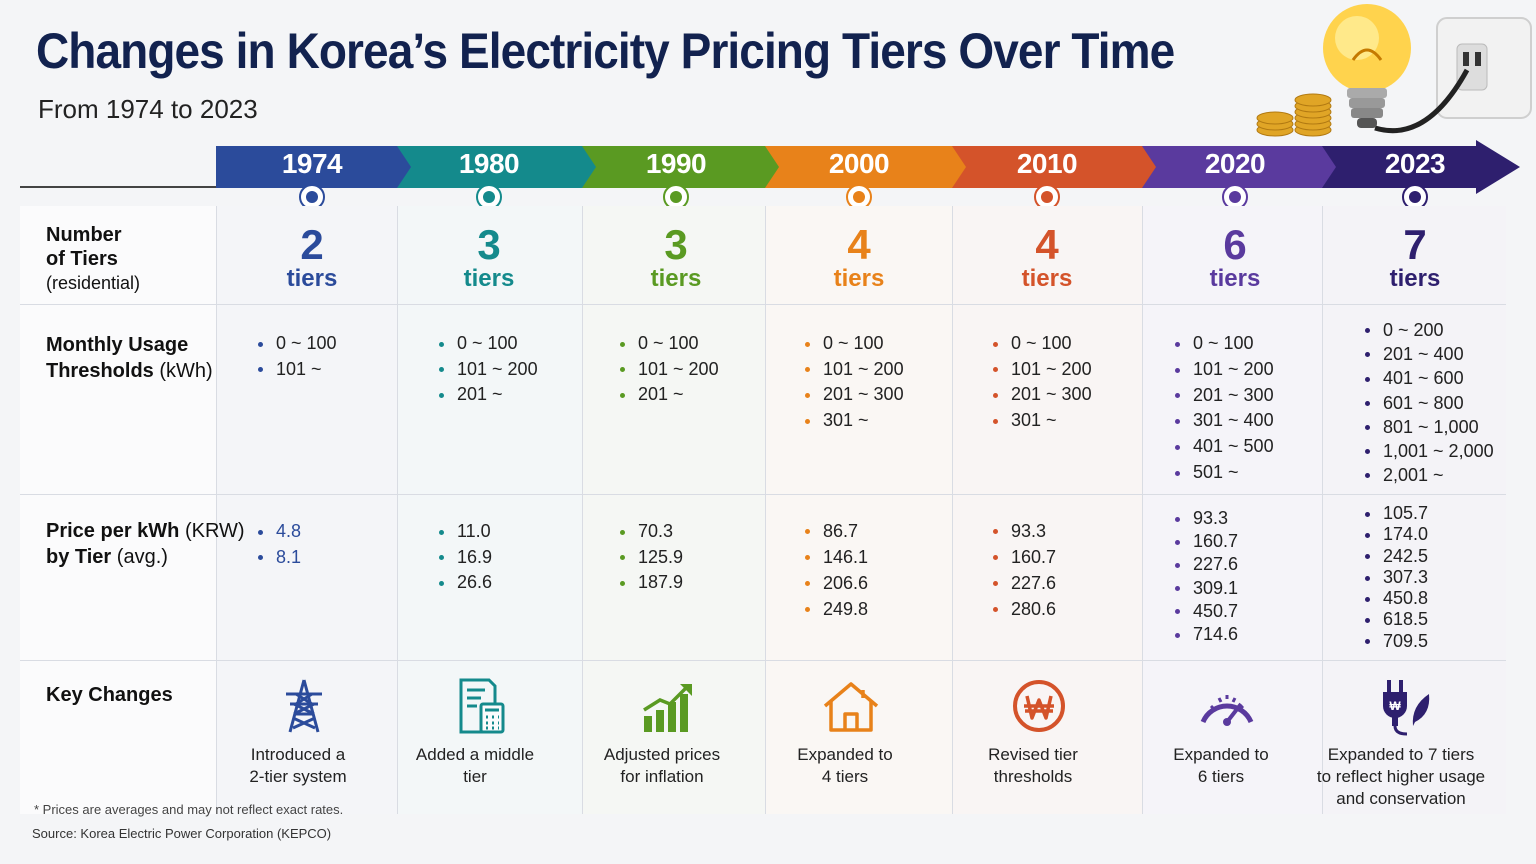 This screenshot has width=1536, height=864. What do you see at coordinates (1205, 611) in the screenshot?
I see `price-item: 450.7` at bounding box center [1205, 611].